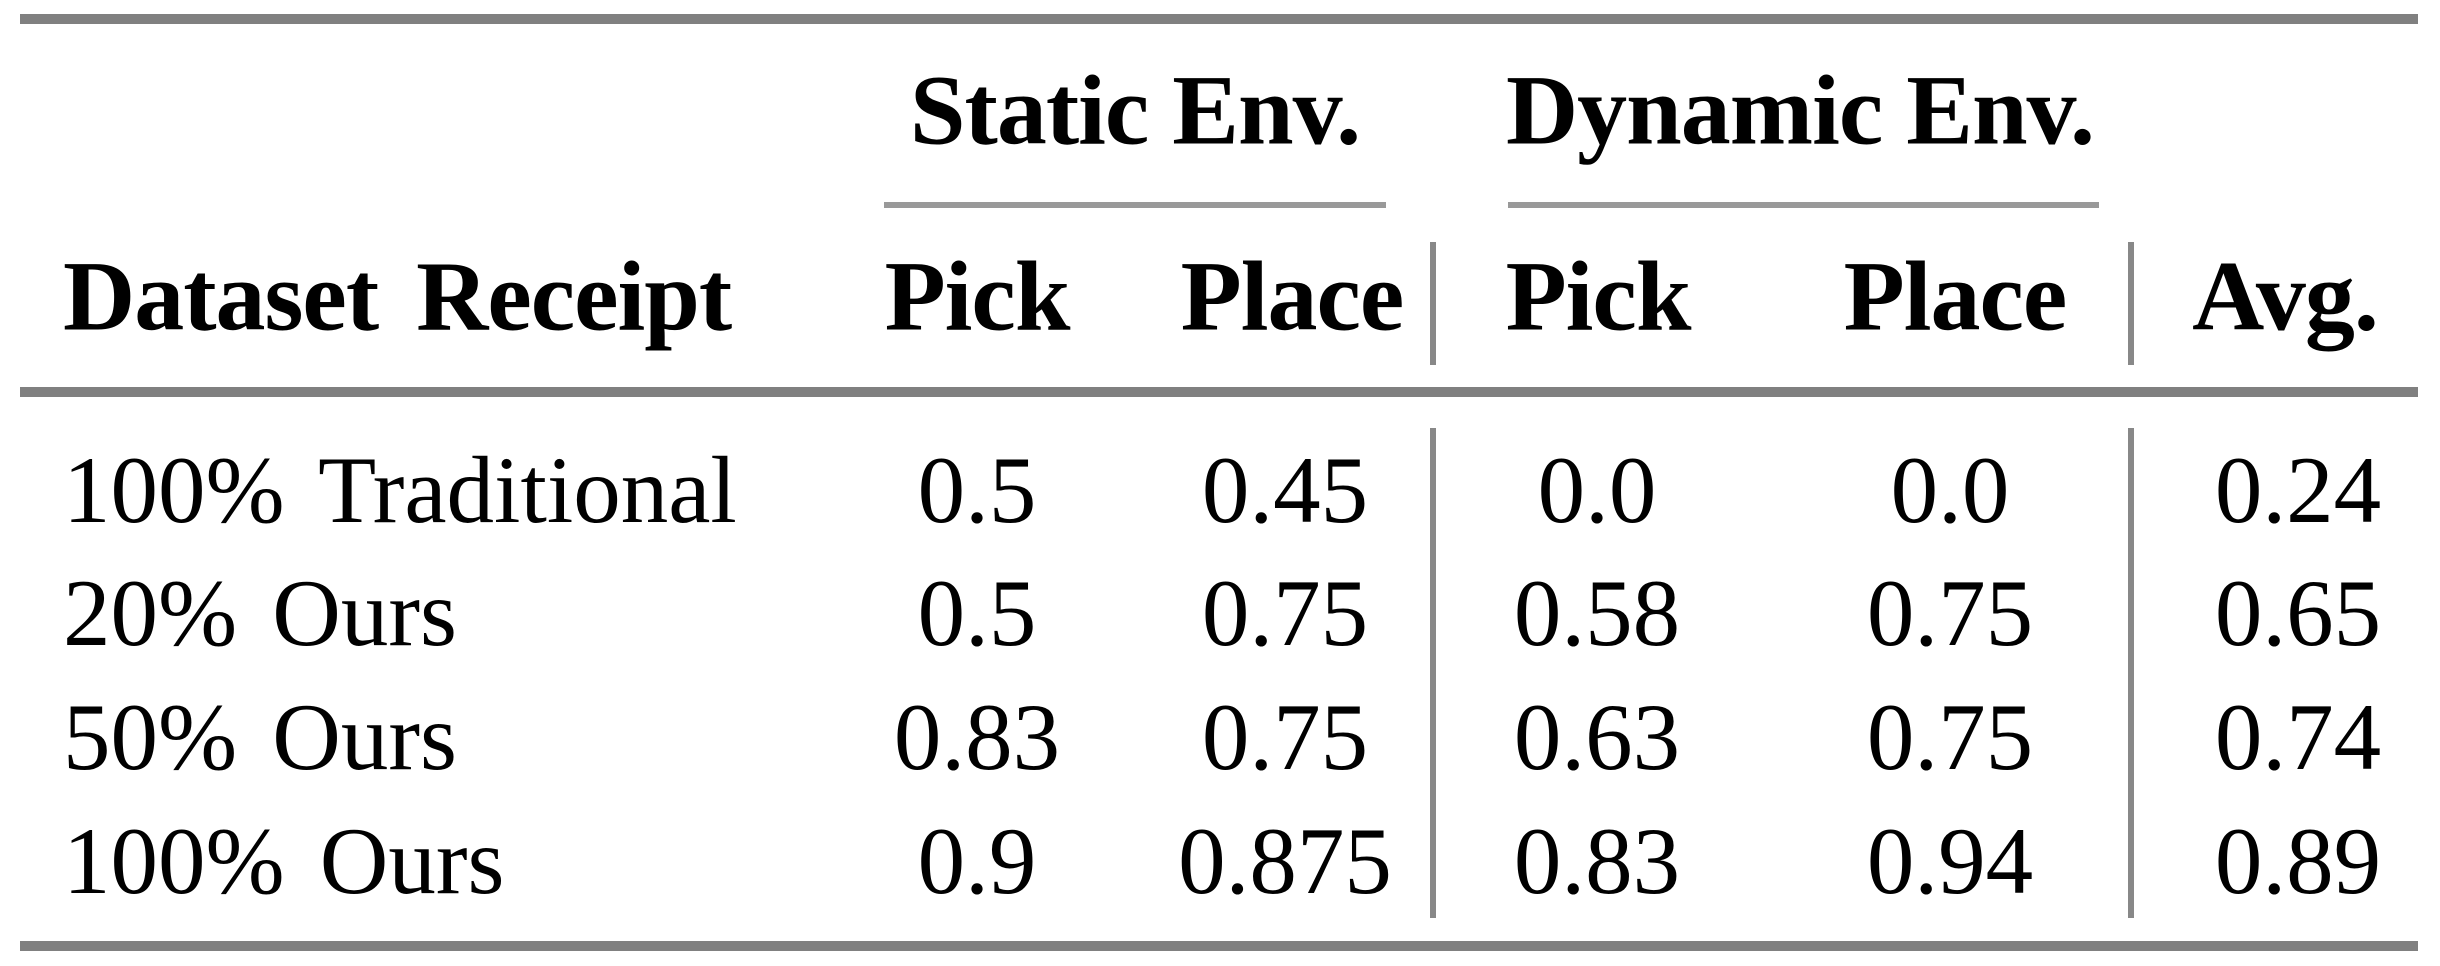  I want to click on row-header: Dataset Receipt, so click(397, 296).